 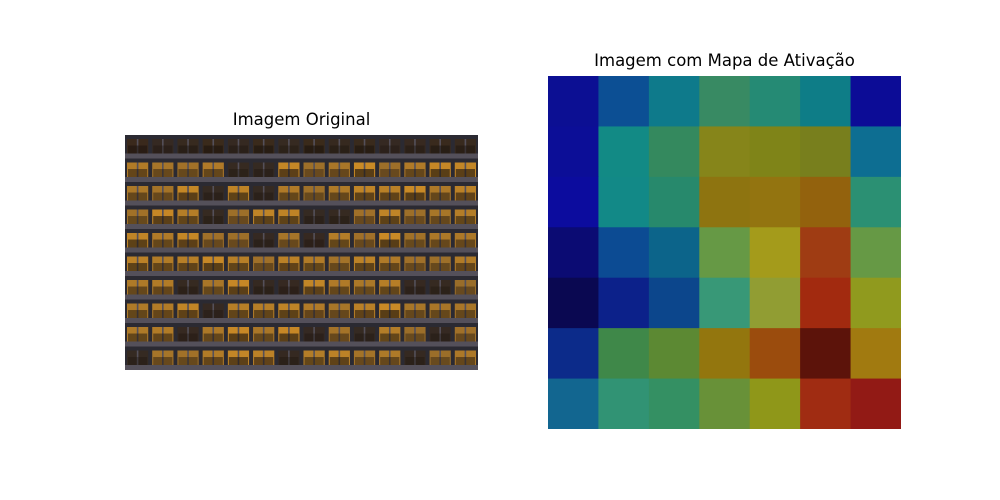 What do you see at coordinates (725, 102) in the screenshot?
I see `heatmap-cell-r0-c3` at bounding box center [725, 102].